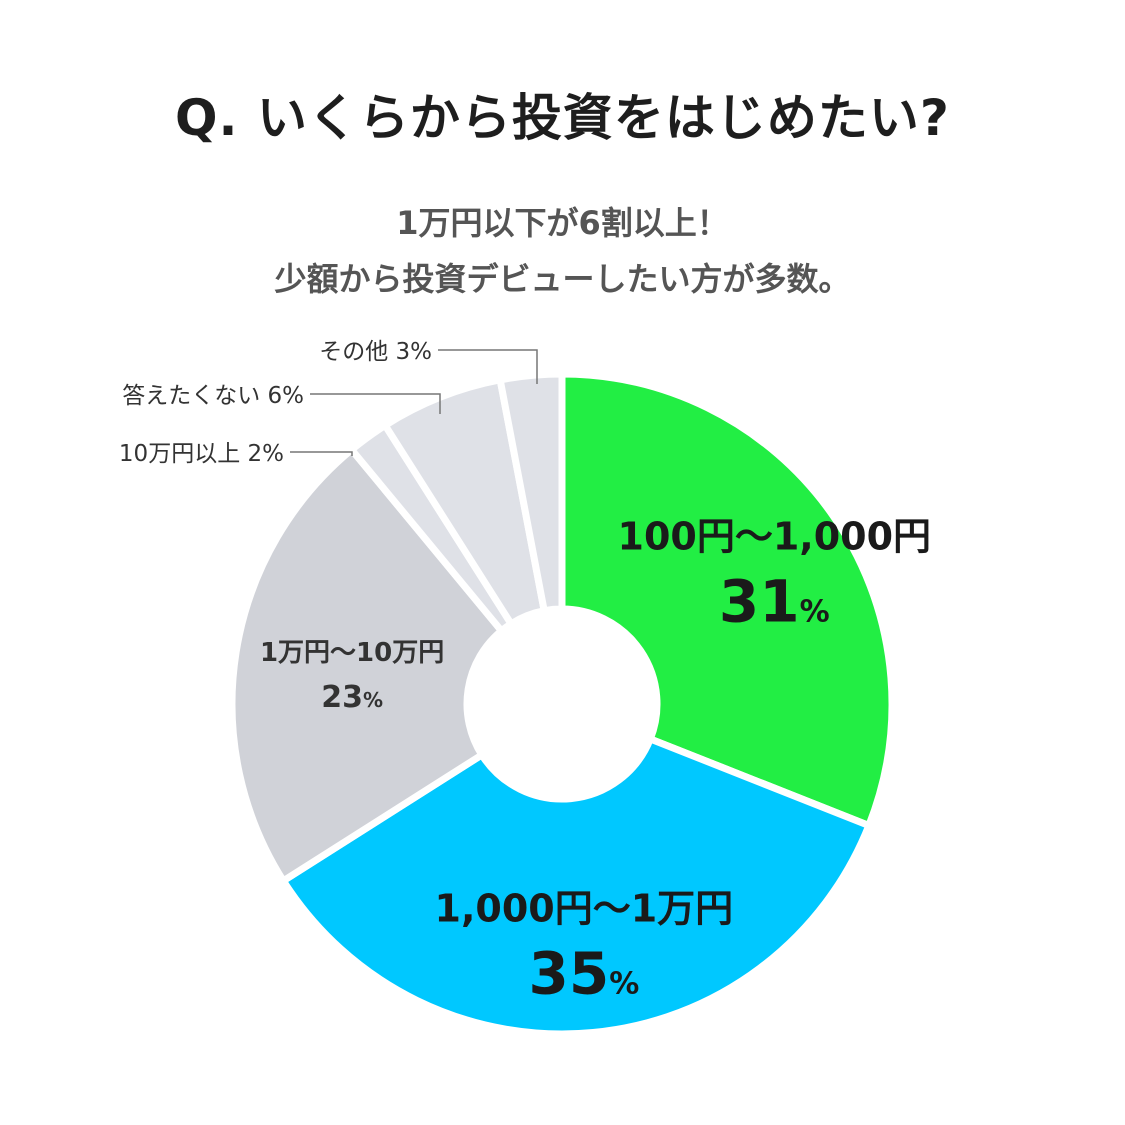 The height and width of the screenshot is (1125, 1125). I want to click on slice-1-wedge, so click(727, 599).